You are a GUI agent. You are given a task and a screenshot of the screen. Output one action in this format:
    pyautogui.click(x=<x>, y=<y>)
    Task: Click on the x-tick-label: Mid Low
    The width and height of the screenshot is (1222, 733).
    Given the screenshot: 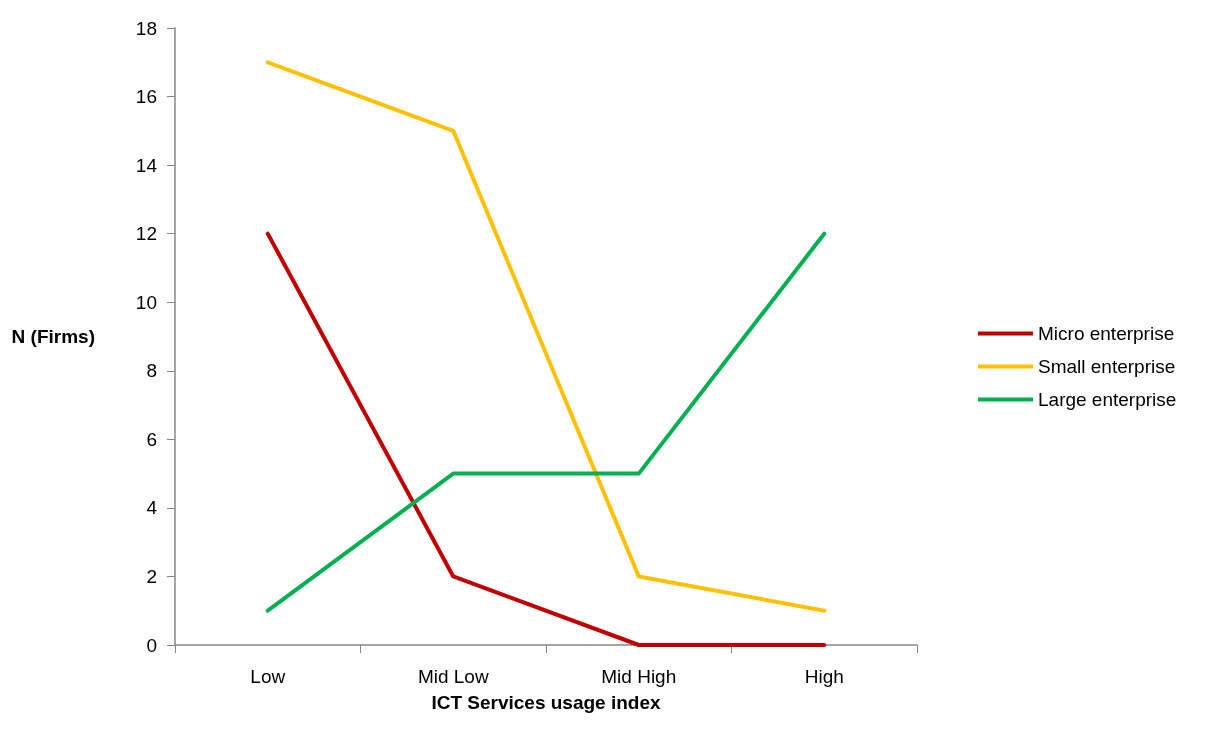 What is the action you would take?
    pyautogui.click(x=453, y=676)
    